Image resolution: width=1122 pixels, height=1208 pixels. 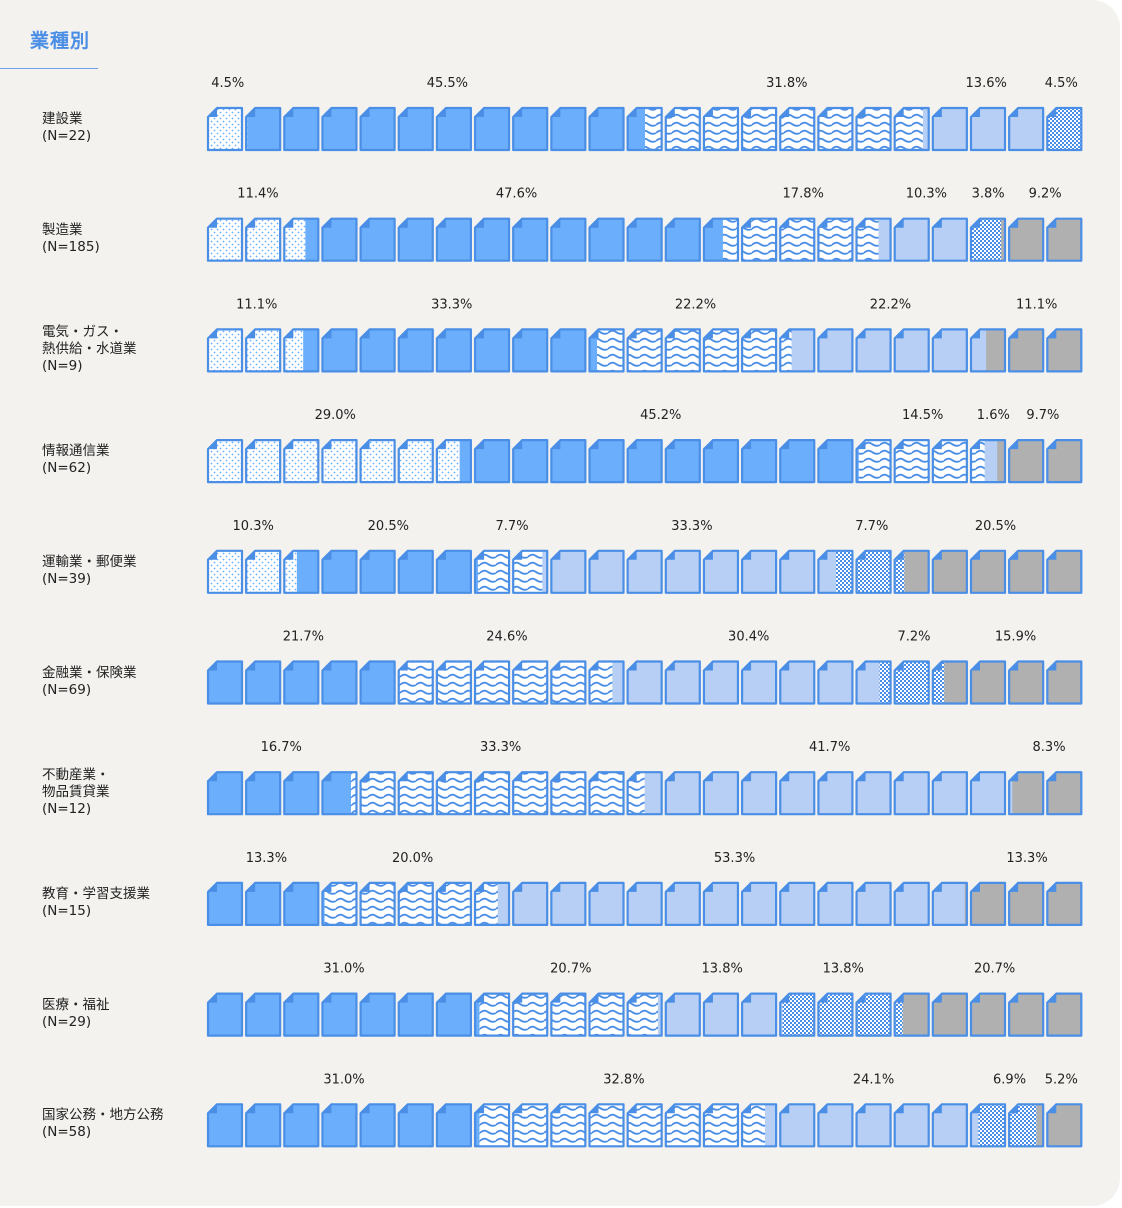 What do you see at coordinates (1049, 747) in the screenshot?
I see `value-label: 8.3%` at bounding box center [1049, 747].